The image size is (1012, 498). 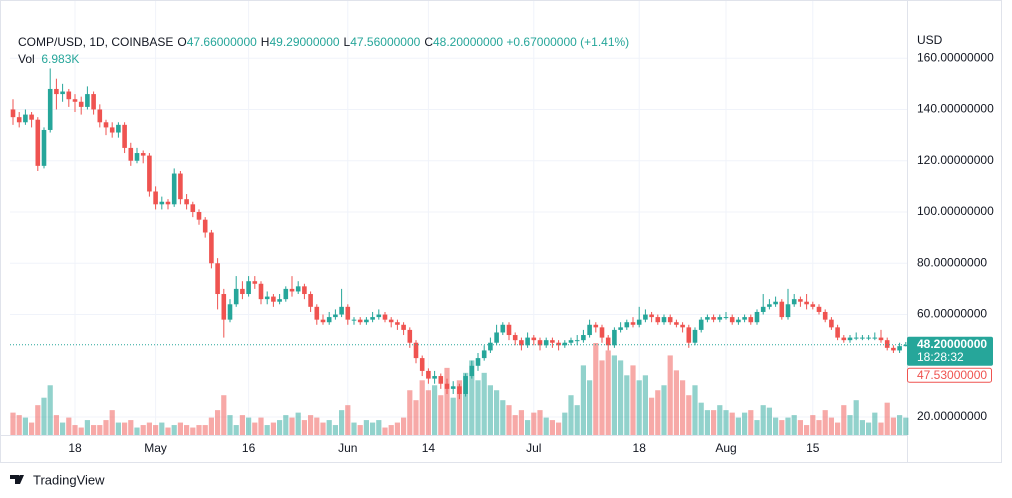 I want to click on x-tick-label: 15, so click(x=813, y=448).